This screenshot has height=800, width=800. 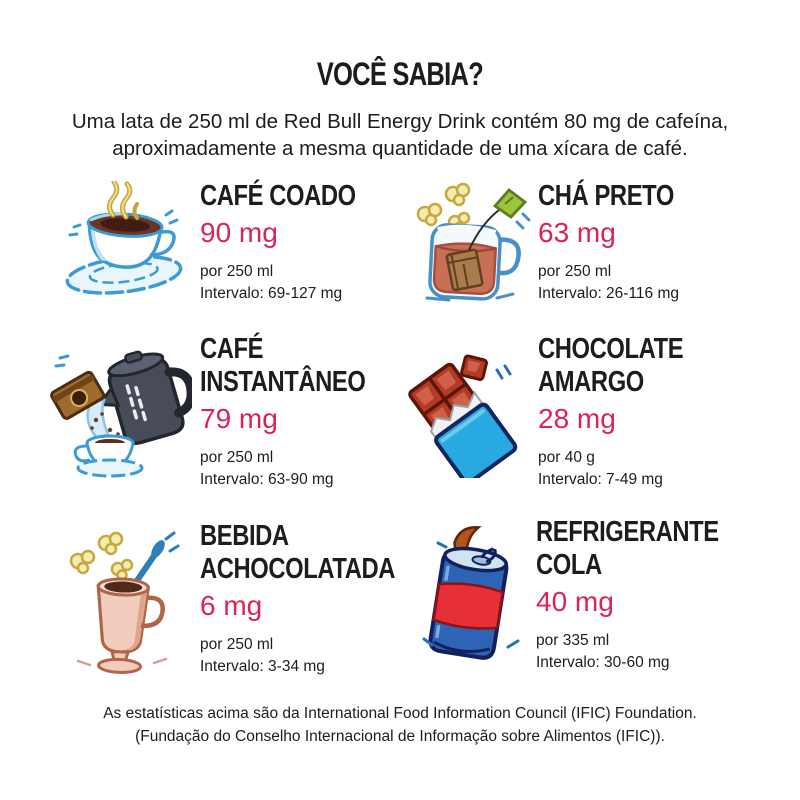 I want to click on item-meta: por 40 g Intervalo: 7-49 mg, so click(x=646, y=468).